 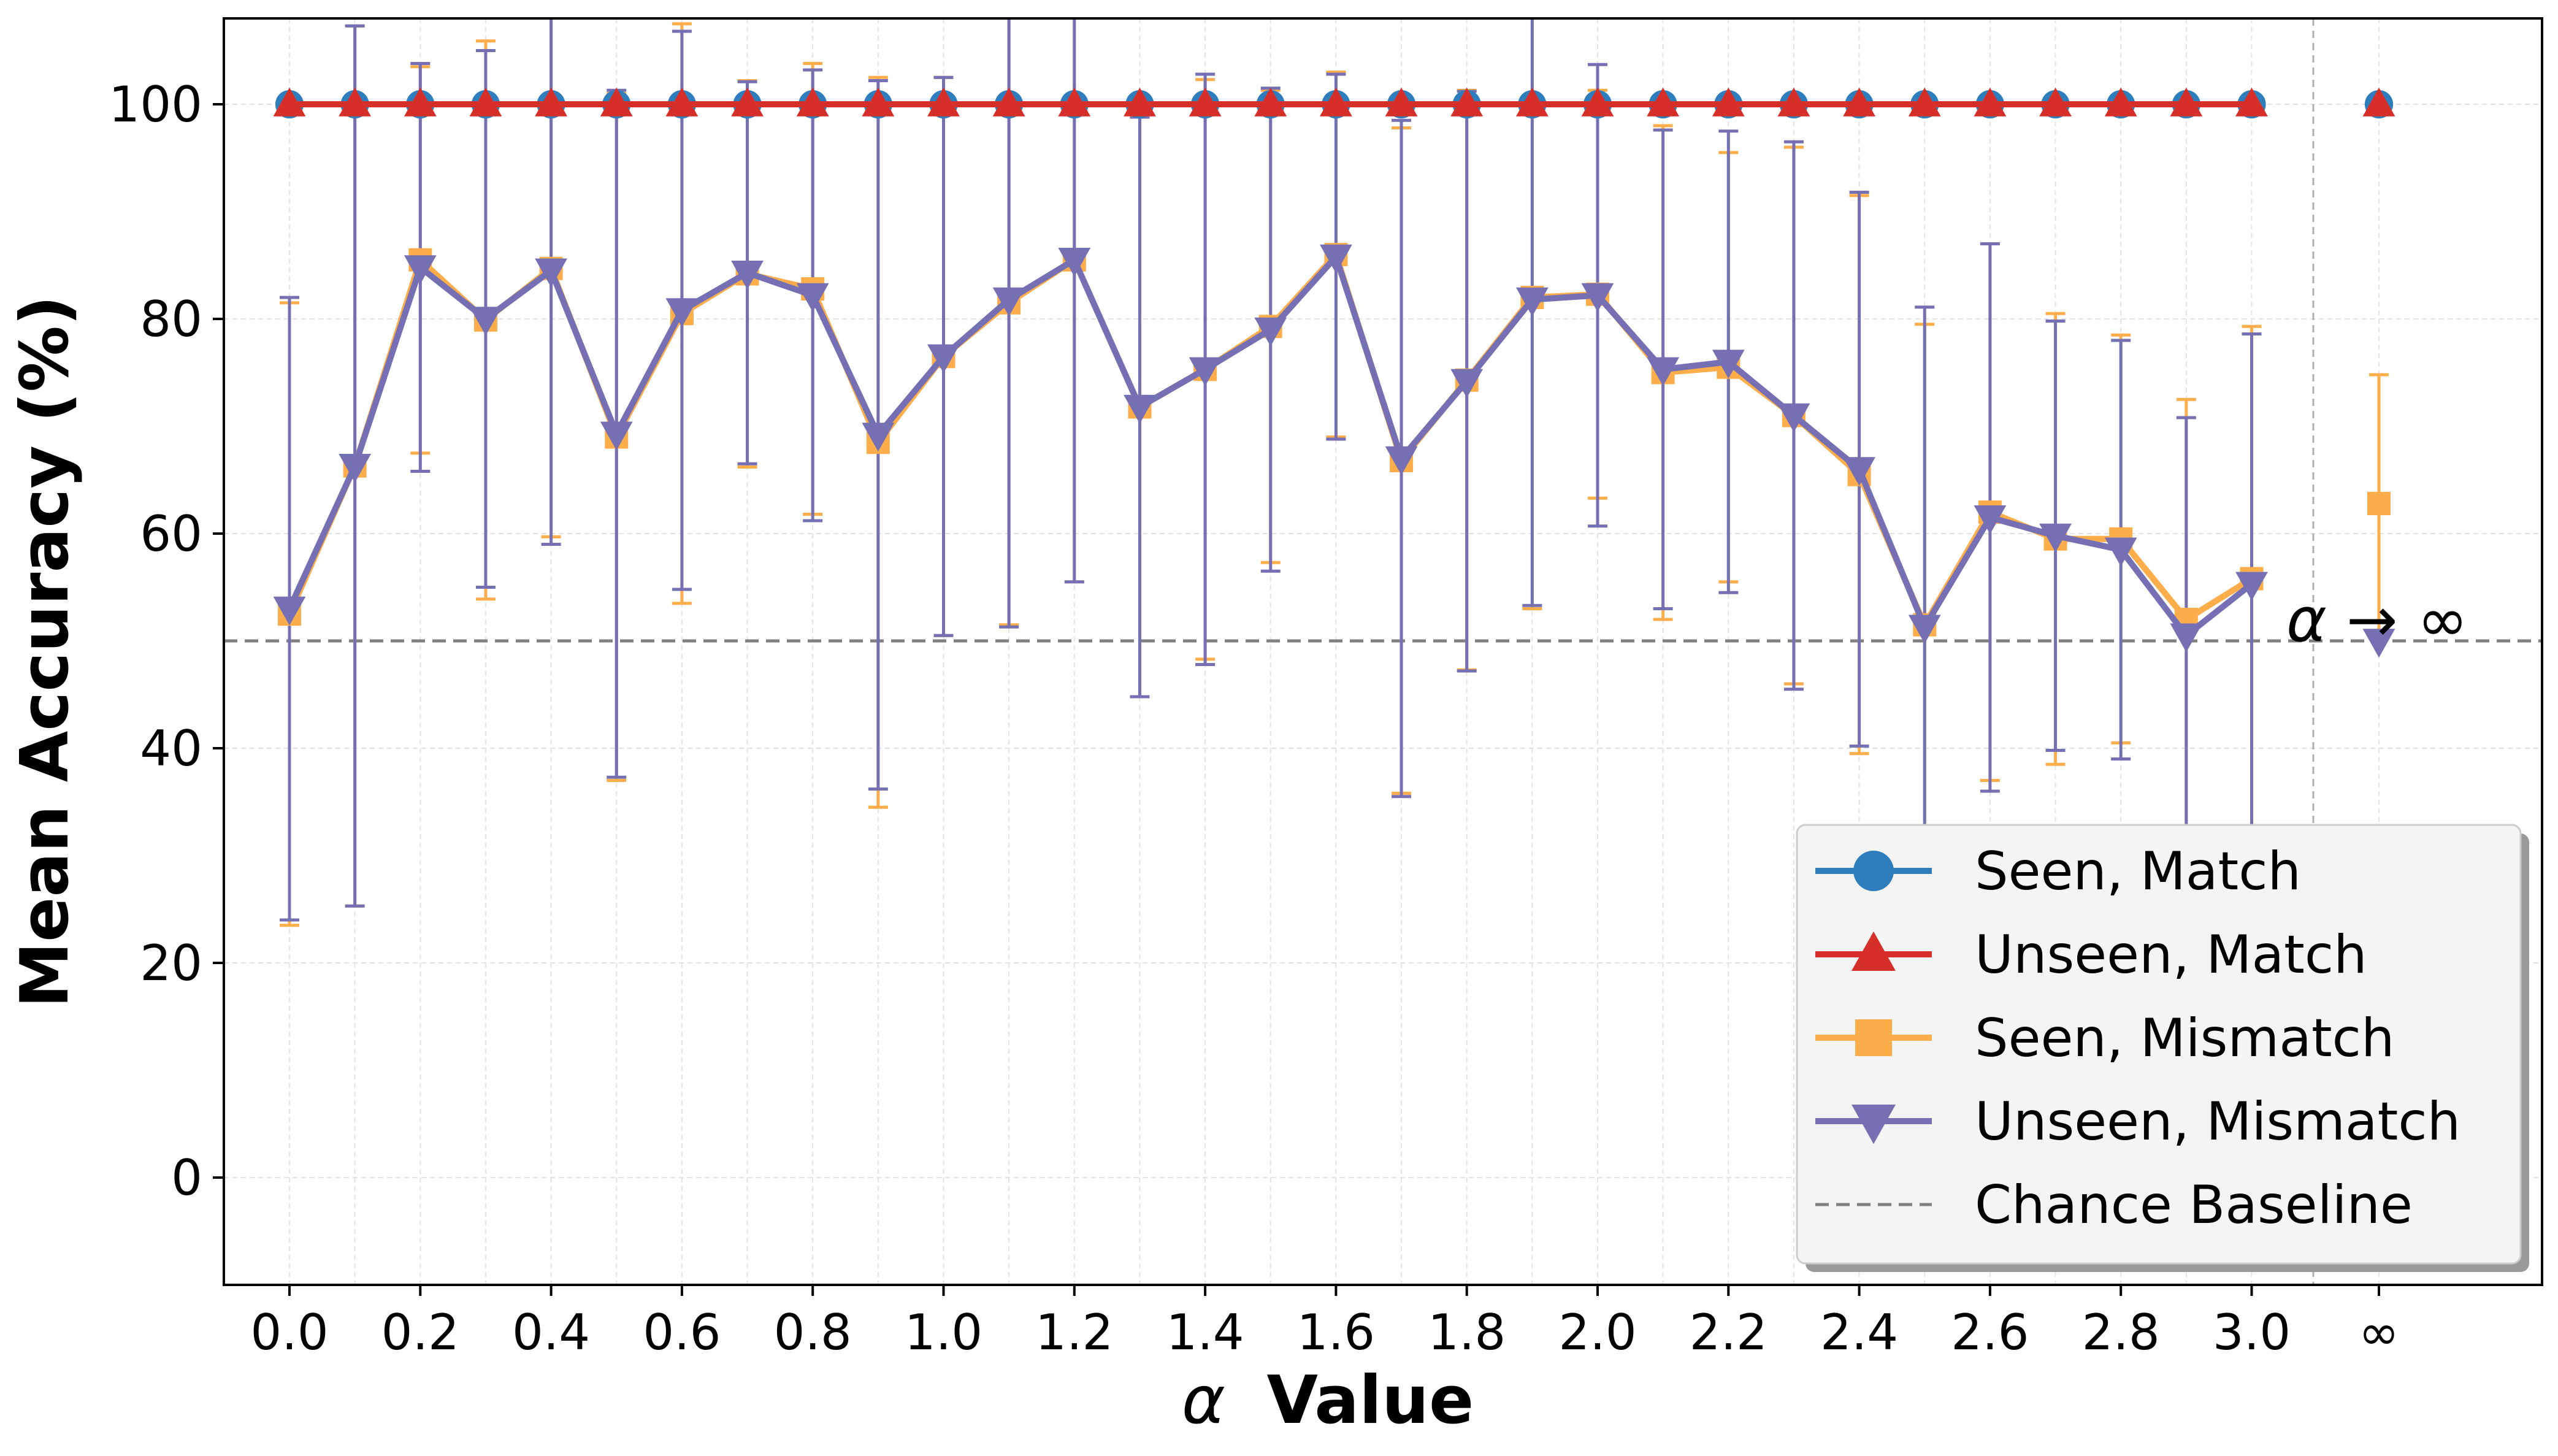 What do you see at coordinates (1859, 1332) in the screenshot?
I see `x-tick-label: 2.4` at bounding box center [1859, 1332].